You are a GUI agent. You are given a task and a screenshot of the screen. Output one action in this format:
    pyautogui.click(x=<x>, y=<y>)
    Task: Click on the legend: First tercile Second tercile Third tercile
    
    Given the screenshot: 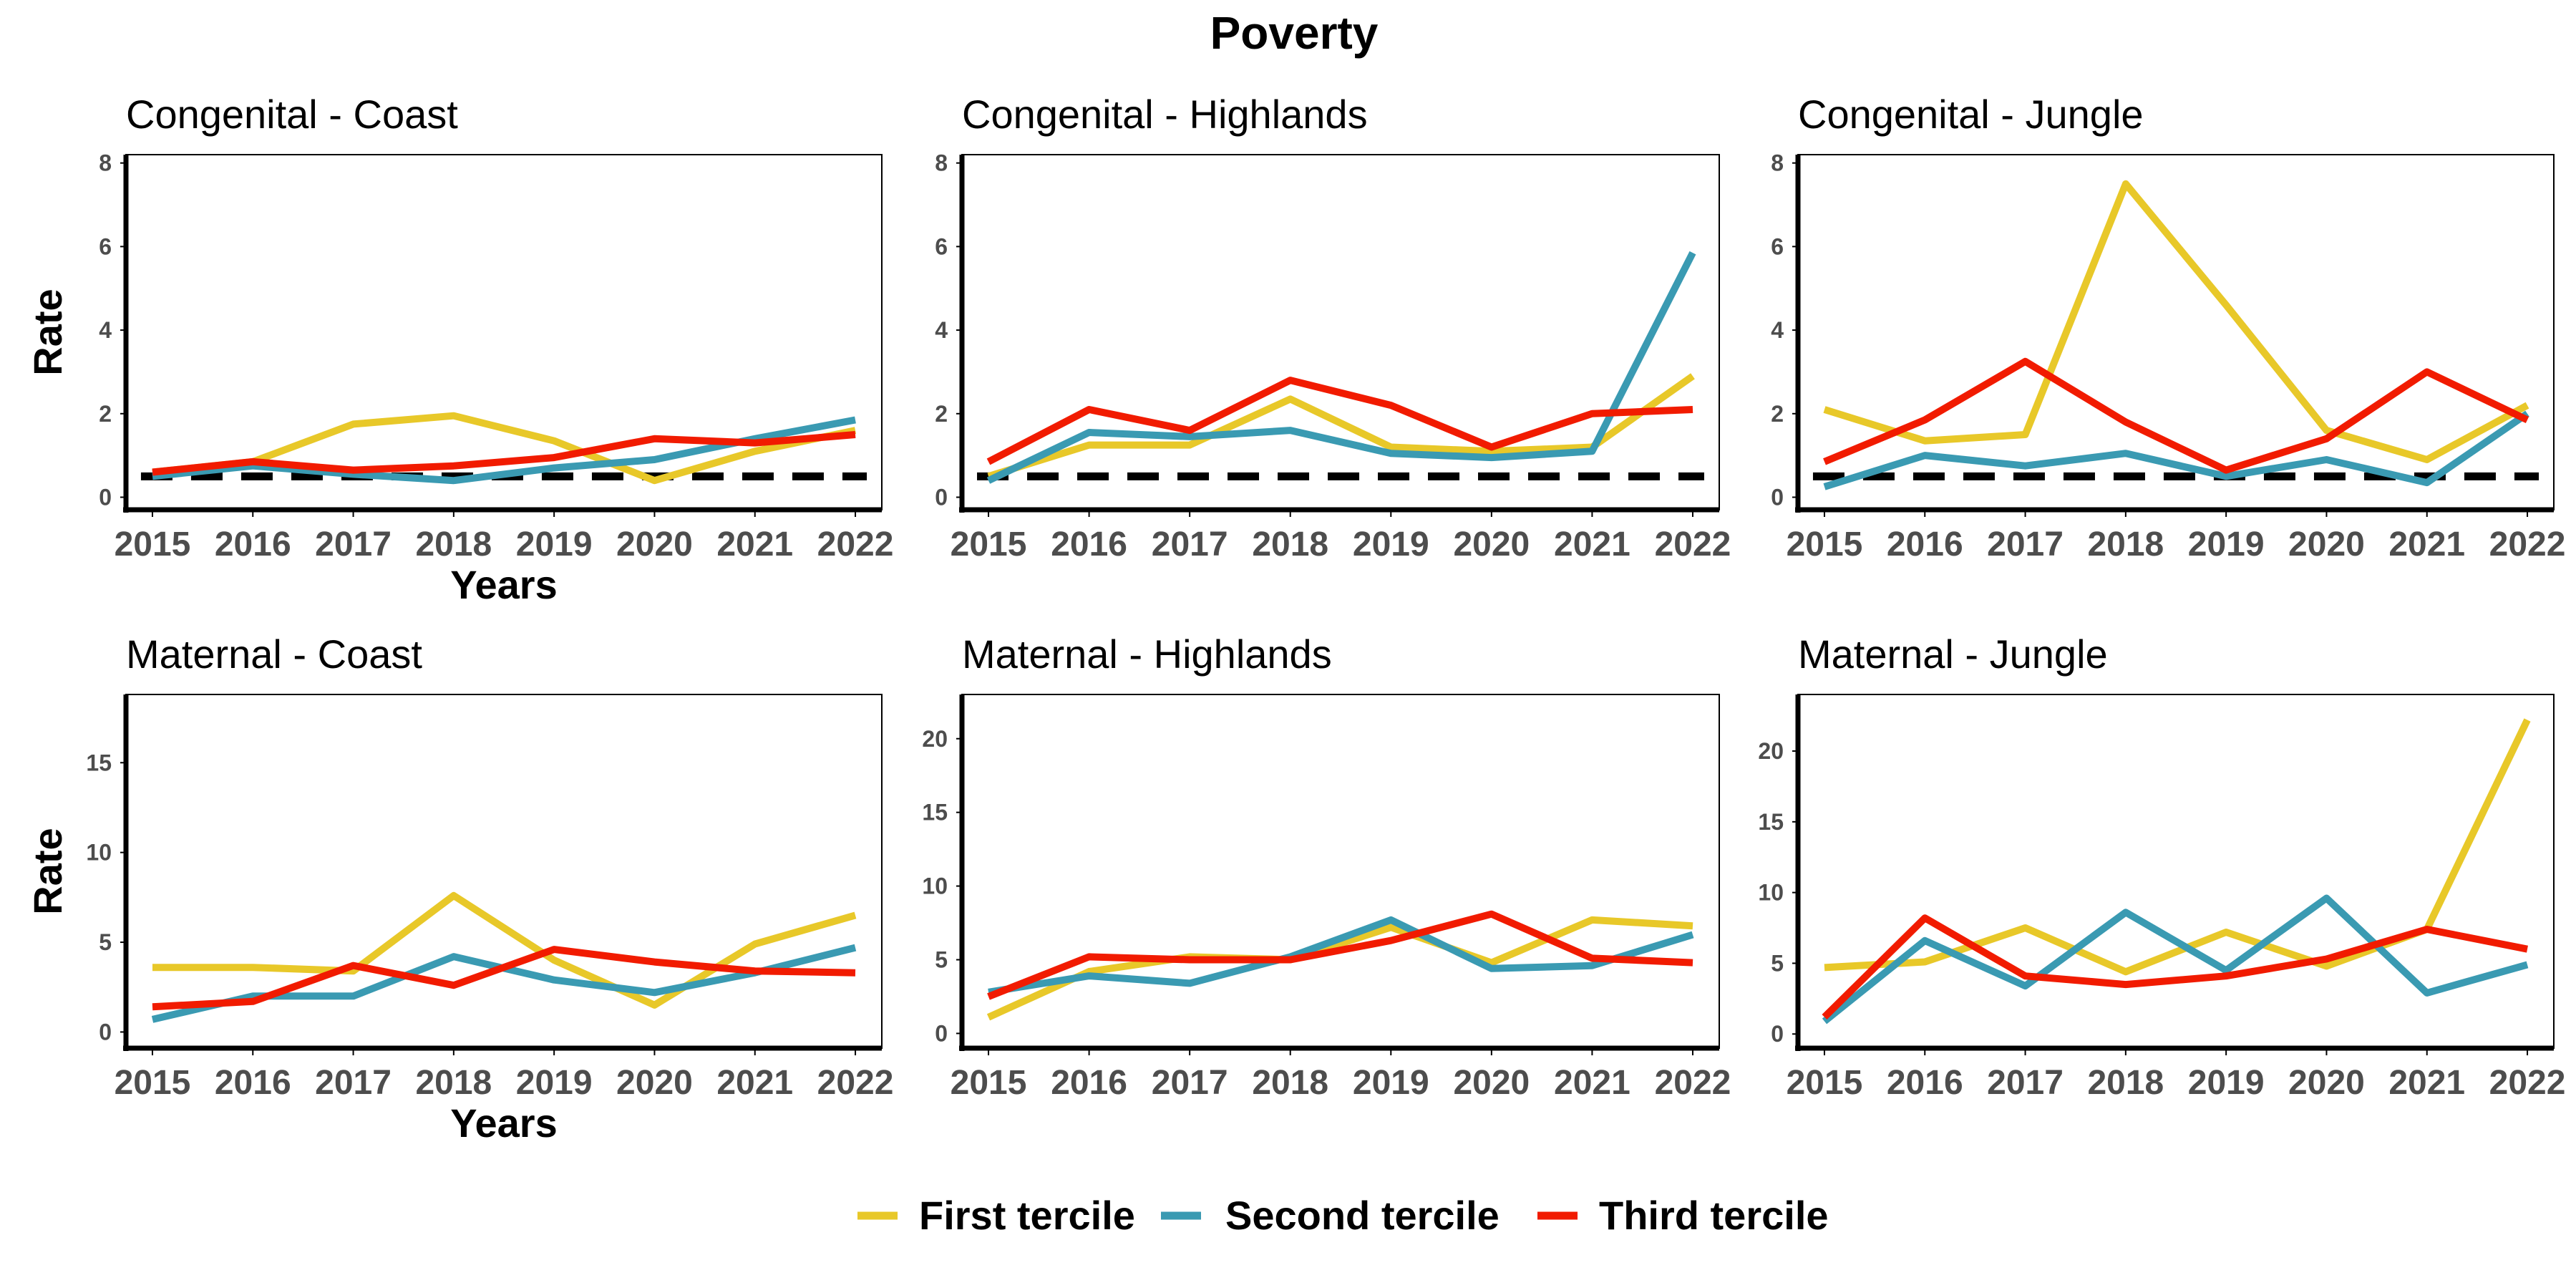 What is the action you would take?
    pyautogui.click(x=1343, y=1216)
    